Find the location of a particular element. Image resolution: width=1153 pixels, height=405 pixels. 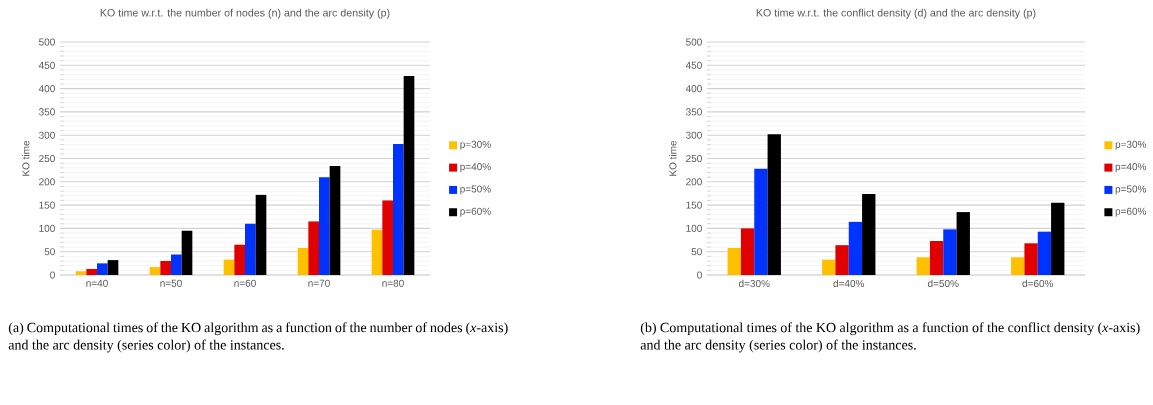

x-tick-label: n=50 is located at coordinates (171, 283).